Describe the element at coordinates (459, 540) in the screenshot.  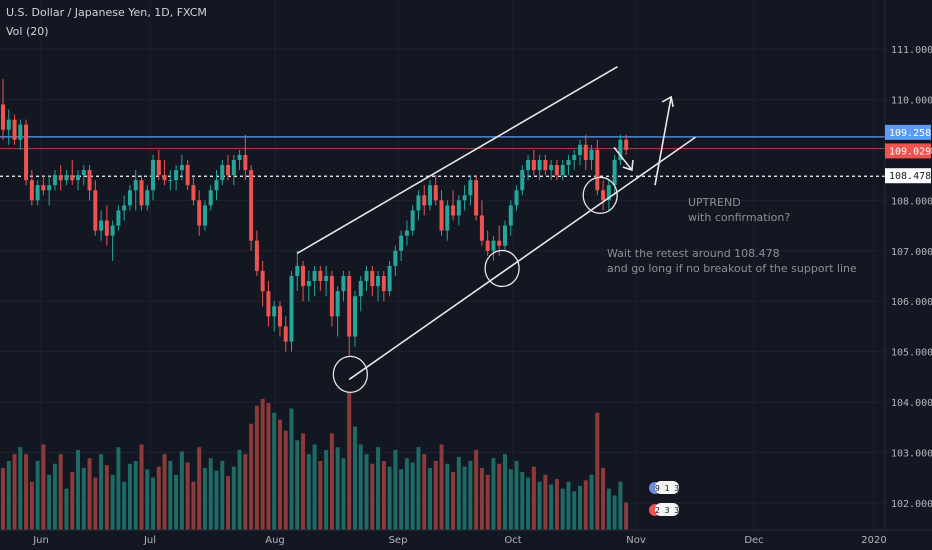
I see `time-ticks: Jun Jul Aug Sep Oct Nov Dec 2020` at that location.